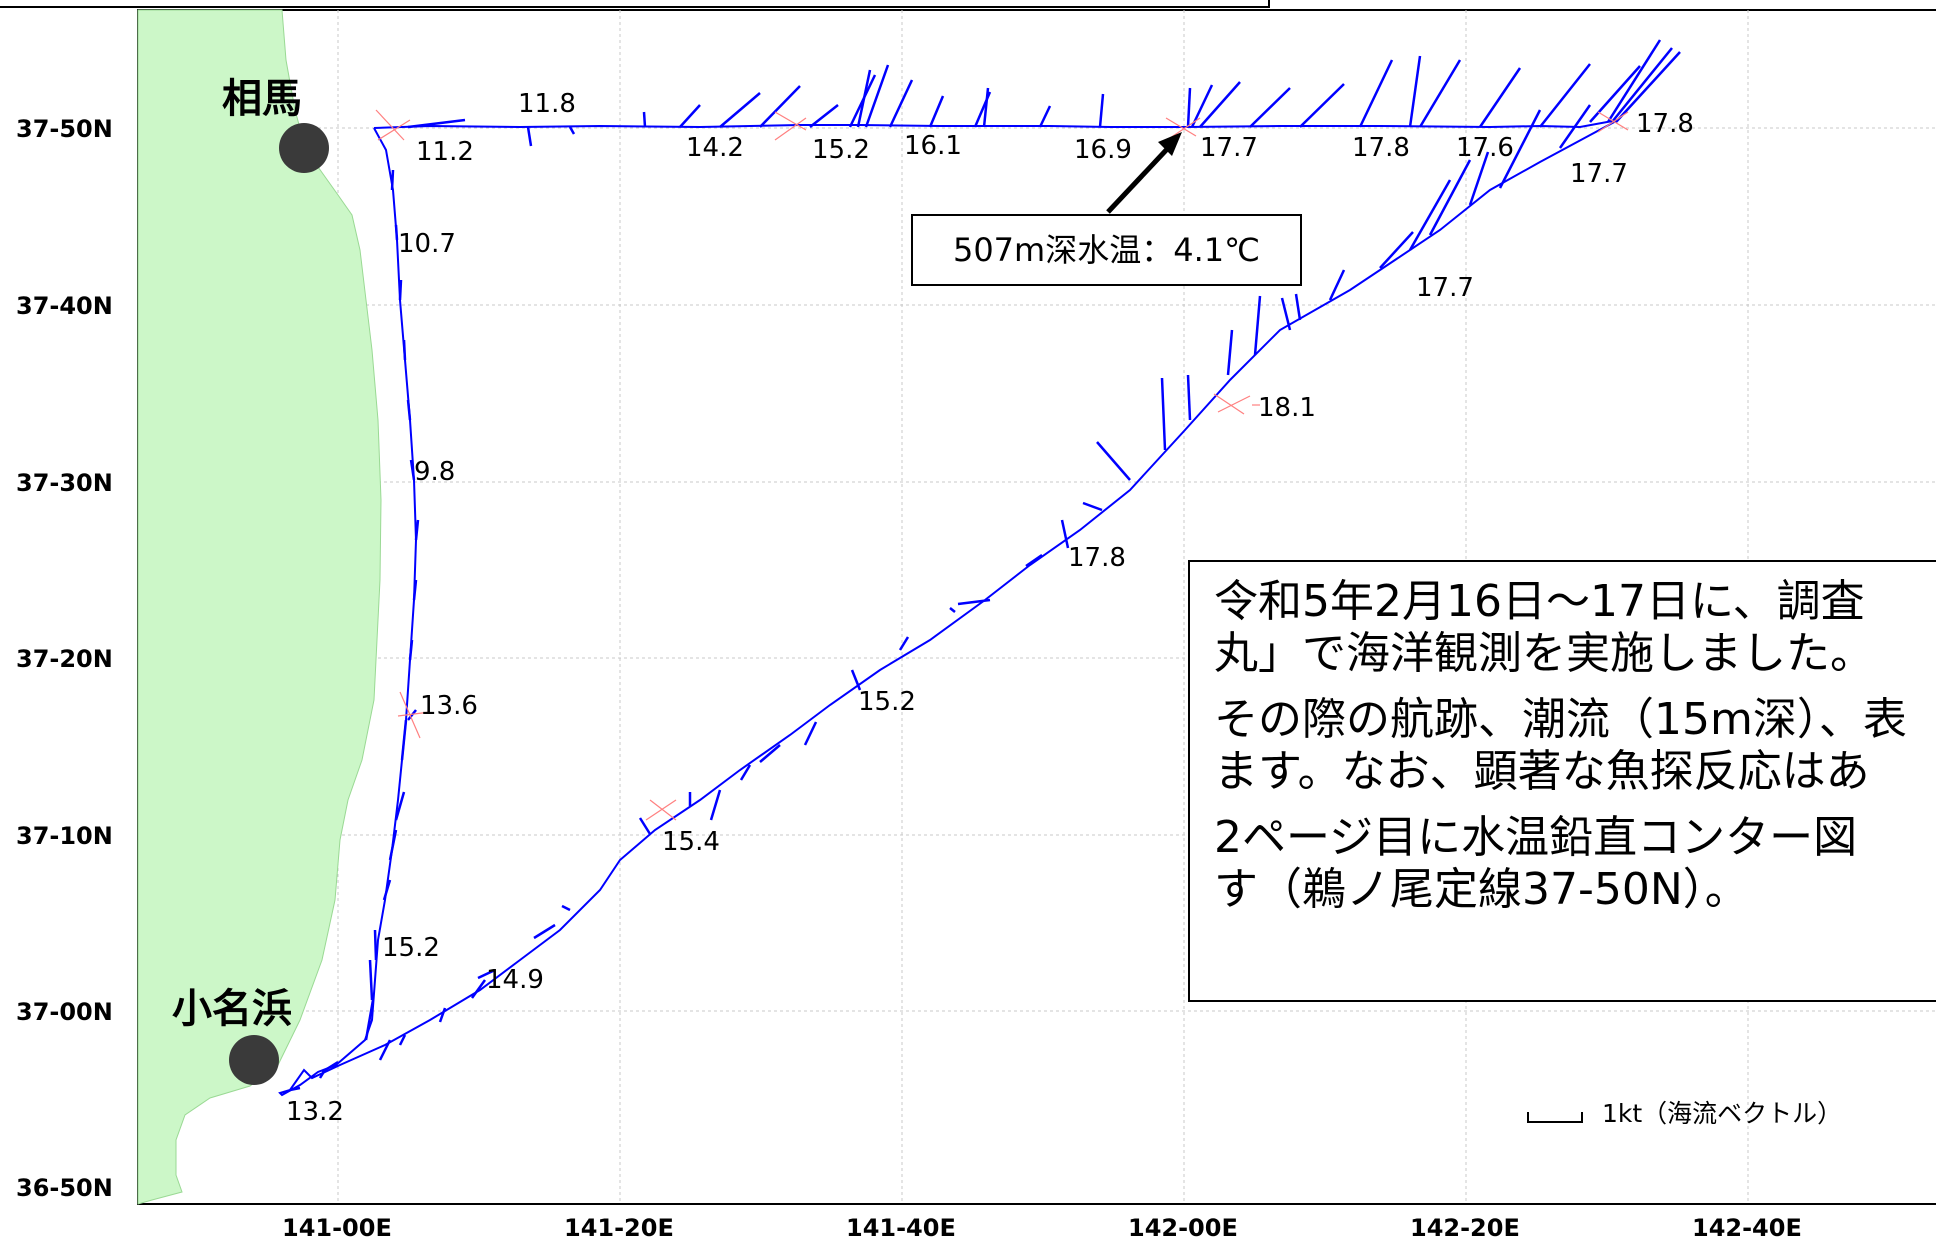 The image size is (1936, 1244). I want to click on port-label-soma: 相馬, so click(262, 99).